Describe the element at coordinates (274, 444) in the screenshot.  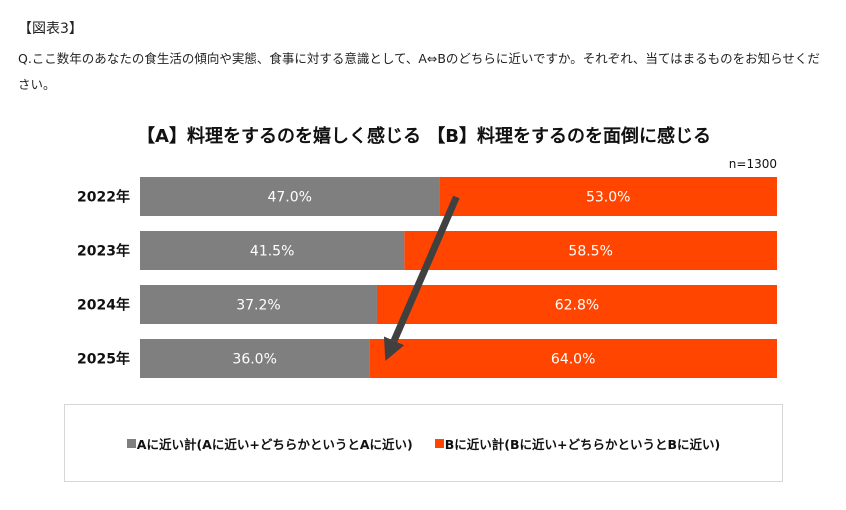
I see `legend-label-a: Aに近い計(Aに近い+どちらかというとAに近い)` at that location.